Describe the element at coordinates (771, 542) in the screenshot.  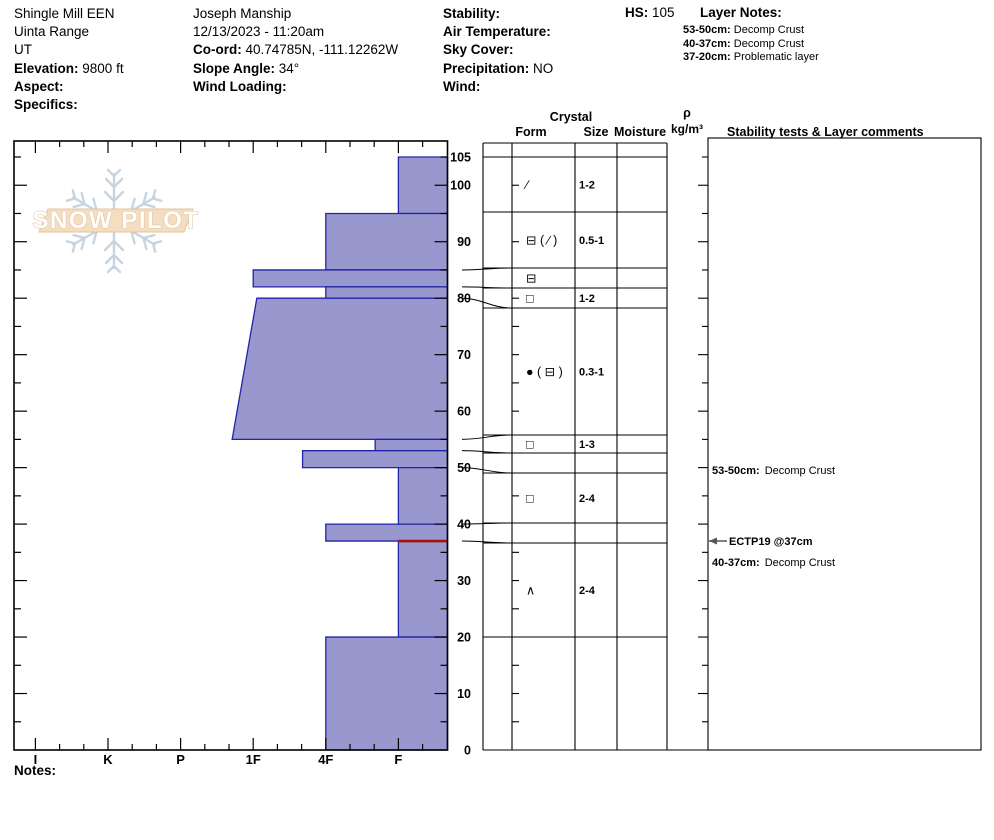
I see `ect-result-label: ECTP19 @37cm` at that location.